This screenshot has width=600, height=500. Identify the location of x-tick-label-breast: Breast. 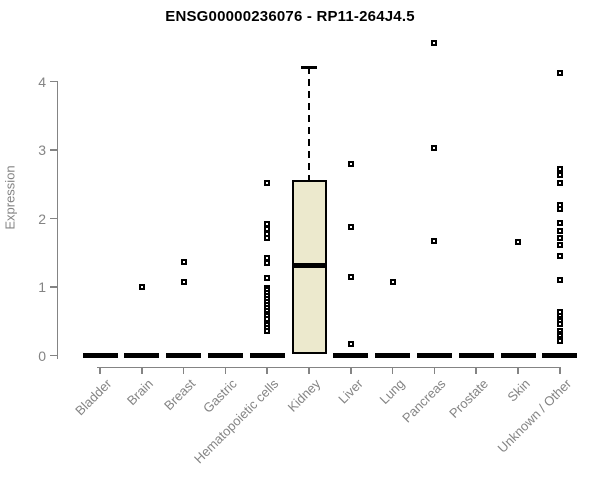
(180, 395).